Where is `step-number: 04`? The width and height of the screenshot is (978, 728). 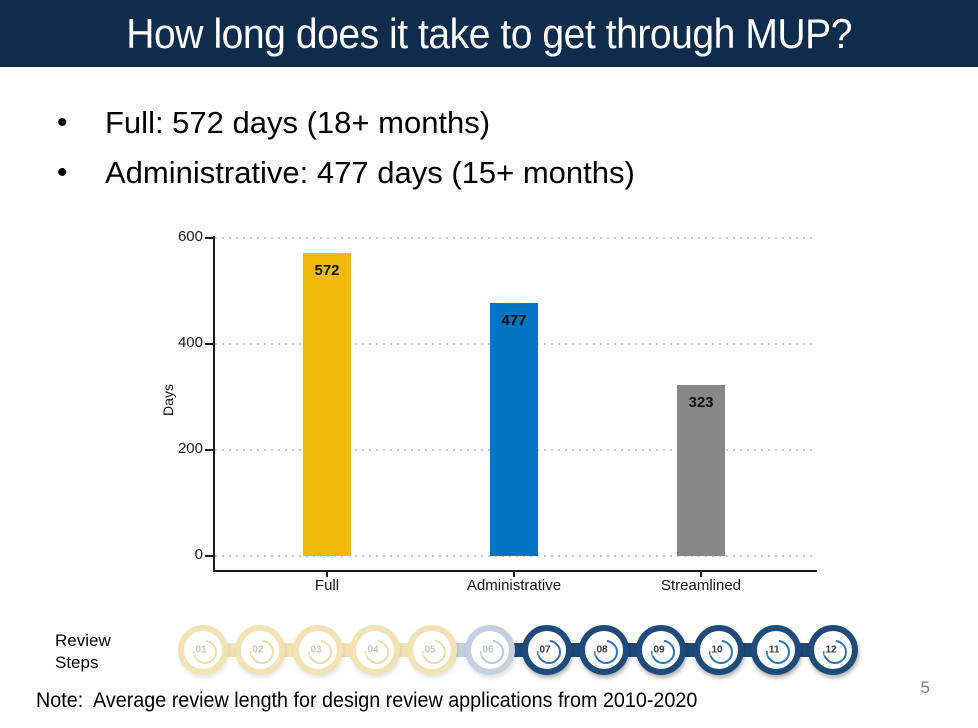
step-number: 04 is located at coordinates (373, 650).